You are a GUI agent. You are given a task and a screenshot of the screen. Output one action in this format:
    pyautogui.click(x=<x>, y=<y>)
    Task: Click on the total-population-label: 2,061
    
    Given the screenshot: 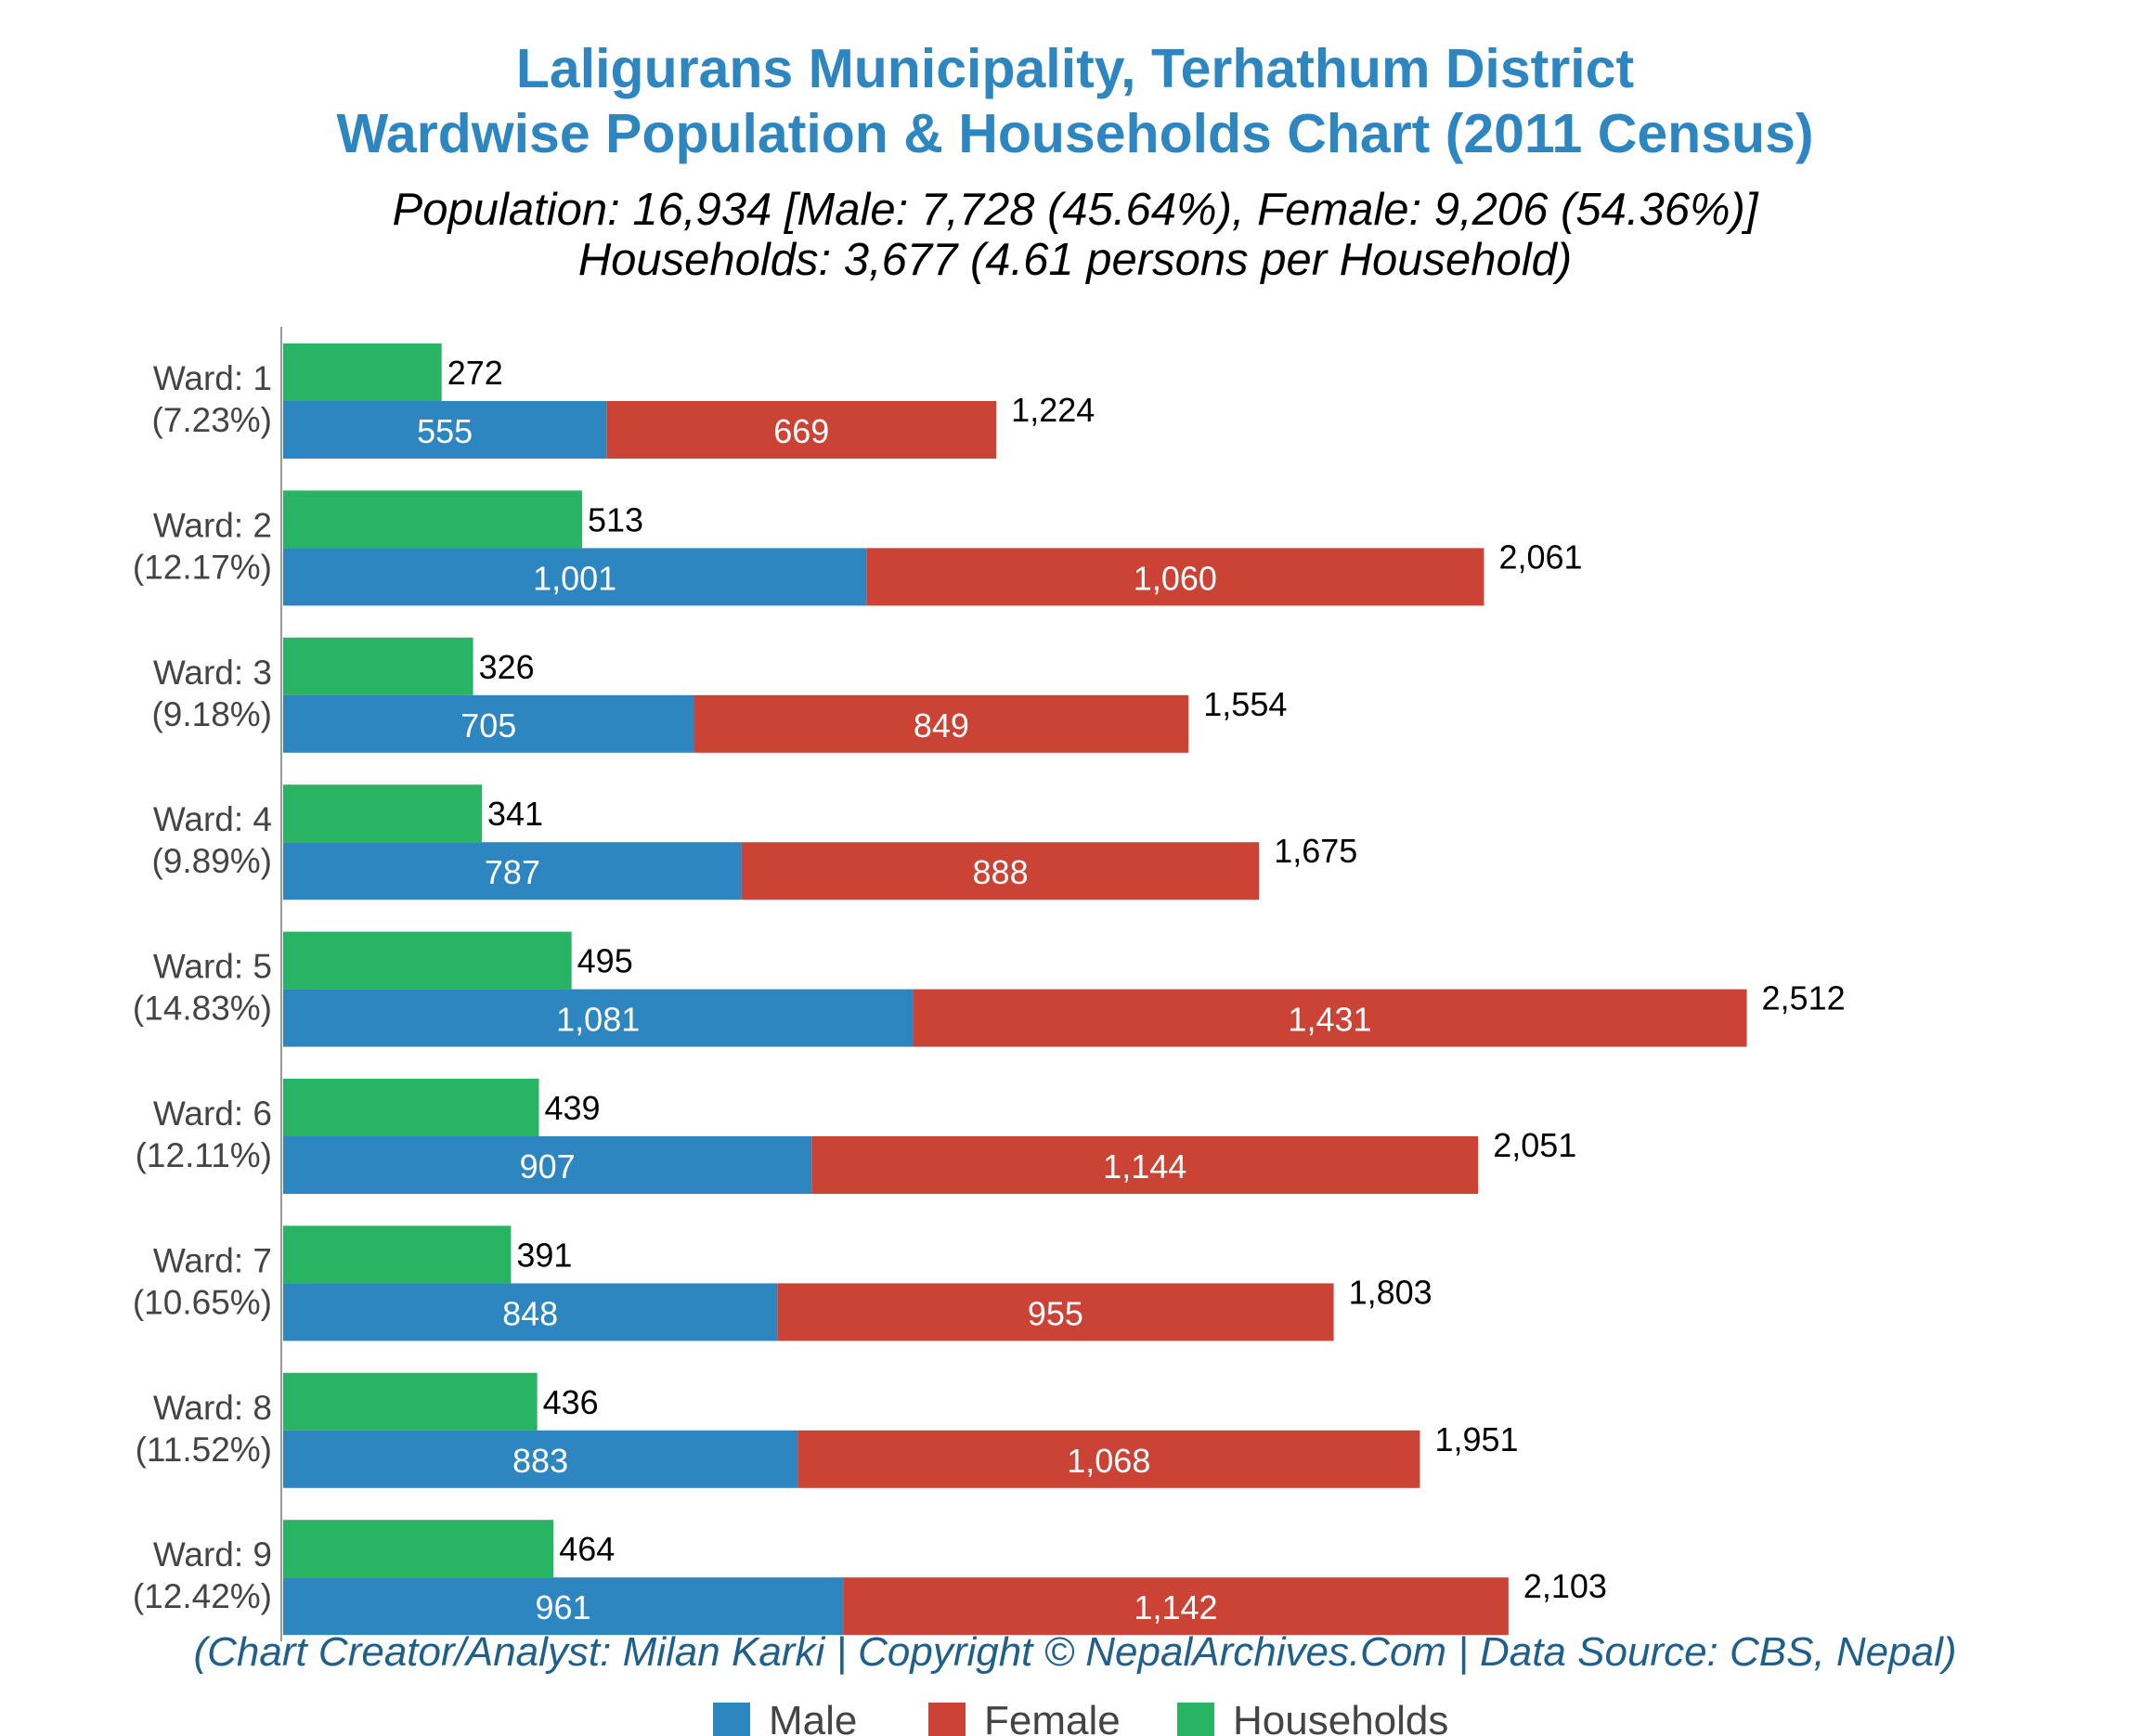 What is the action you would take?
    pyautogui.click(x=1540, y=557)
    